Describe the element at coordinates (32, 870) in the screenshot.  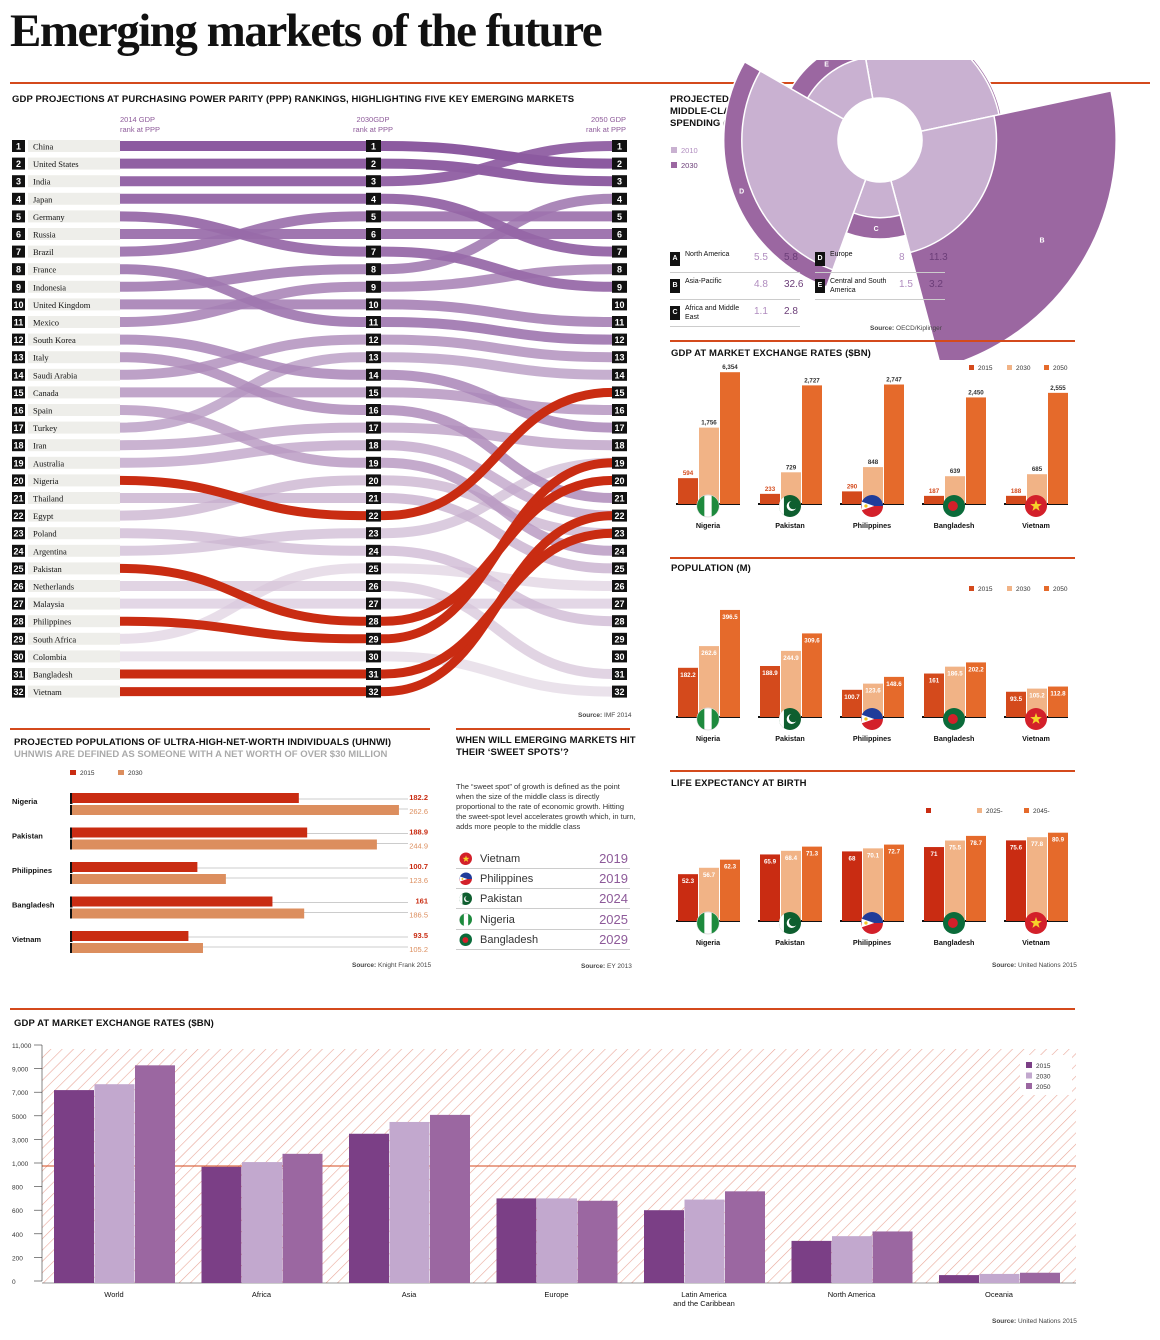
I see `uhnwi-country: Philippines` at that location.